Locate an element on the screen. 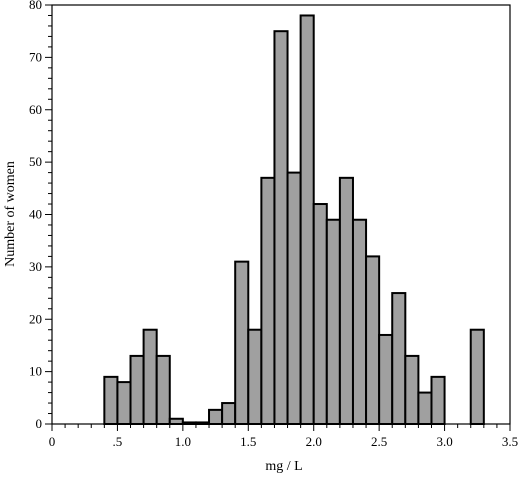 The width and height of the screenshot is (520, 477). x-tick-label: 3.0 is located at coordinates (444, 441).